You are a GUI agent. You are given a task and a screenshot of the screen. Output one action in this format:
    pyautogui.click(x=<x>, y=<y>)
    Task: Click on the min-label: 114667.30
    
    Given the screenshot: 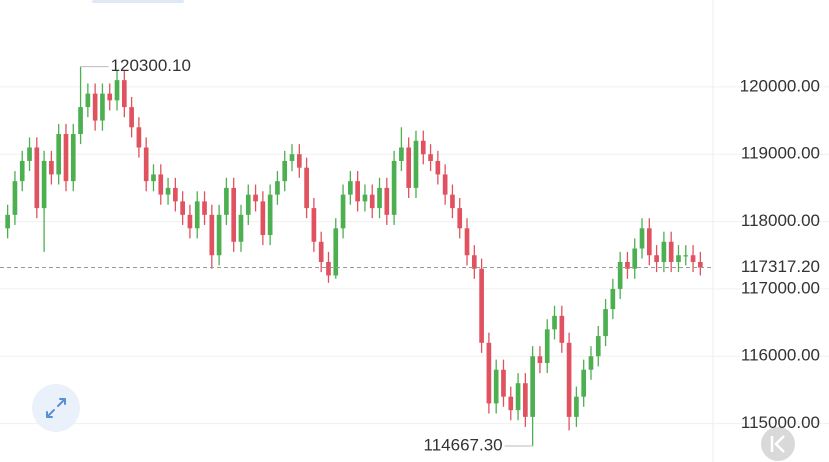 What is the action you would take?
    pyautogui.click(x=463, y=445)
    